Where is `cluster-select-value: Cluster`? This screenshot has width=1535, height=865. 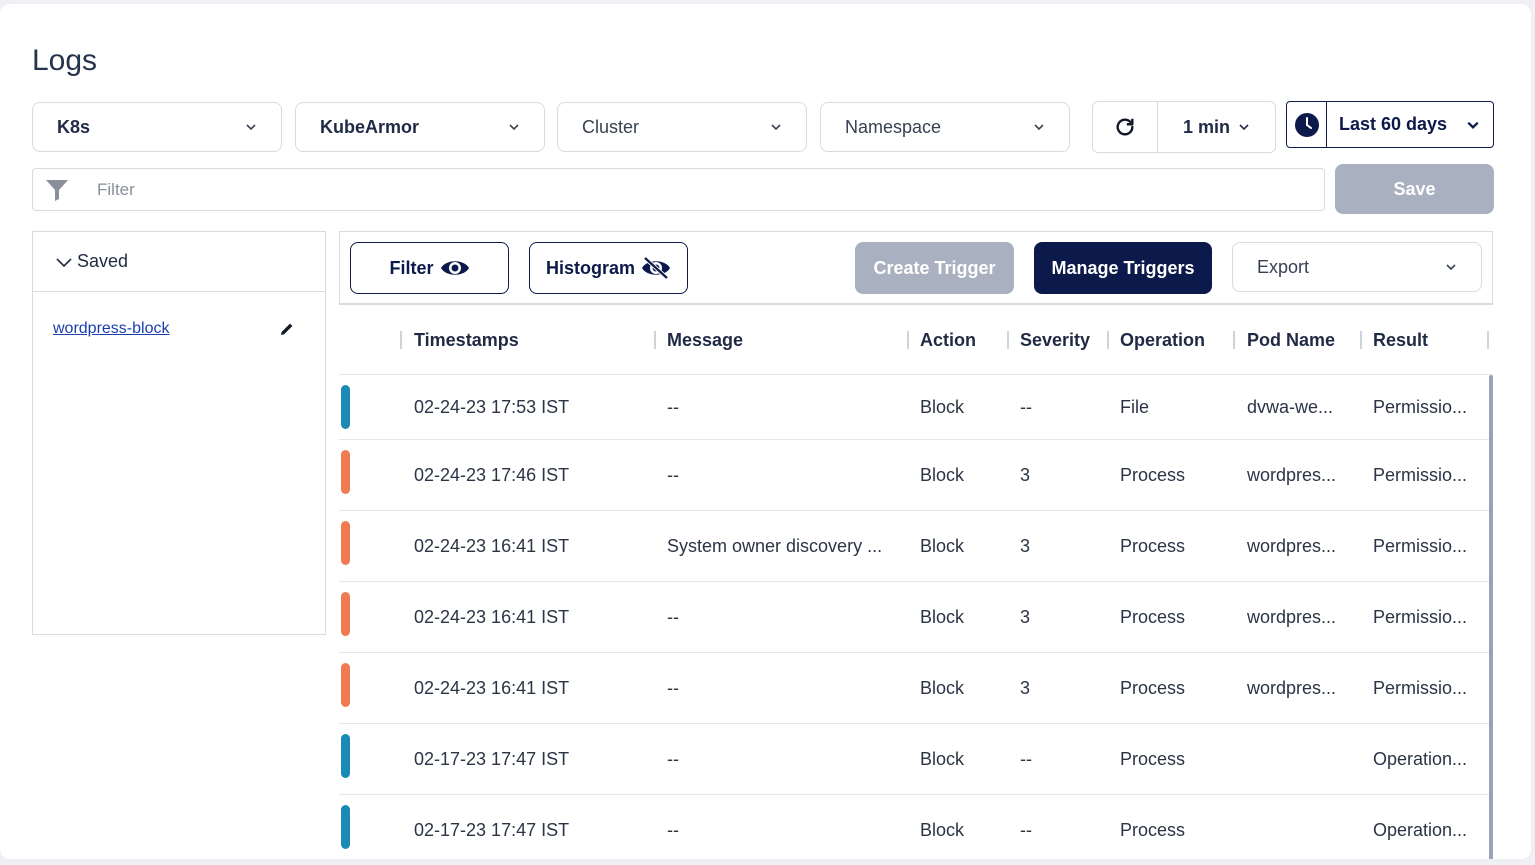
cluster-select-value: Cluster is located at coordinates (611, 126).